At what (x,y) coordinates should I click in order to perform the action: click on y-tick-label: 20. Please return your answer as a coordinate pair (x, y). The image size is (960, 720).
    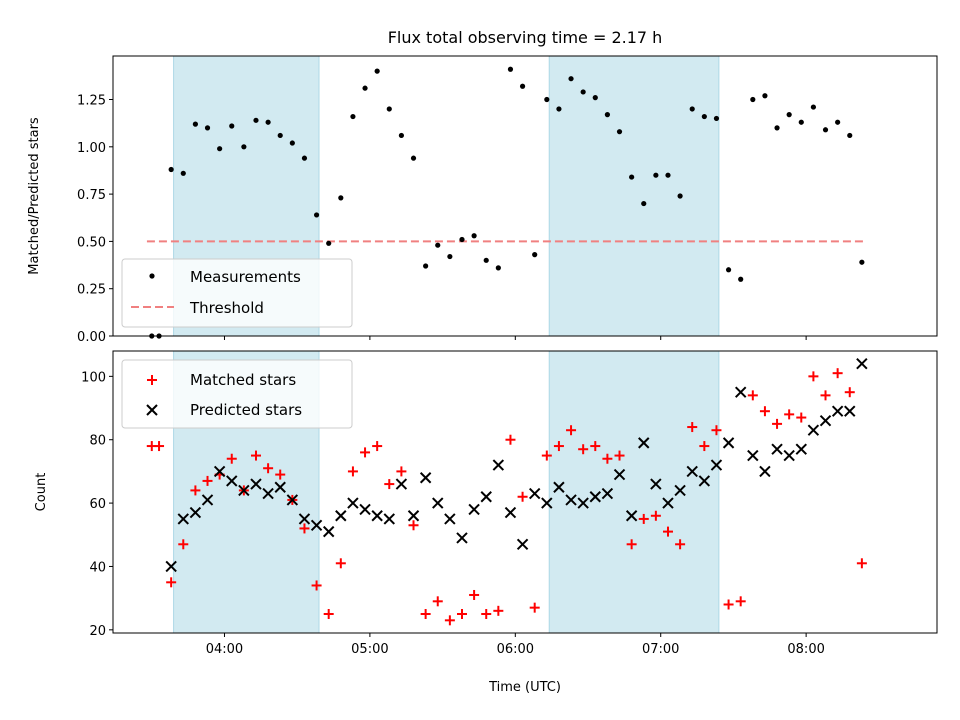
    Looking at the image, I should click on (97, 631).